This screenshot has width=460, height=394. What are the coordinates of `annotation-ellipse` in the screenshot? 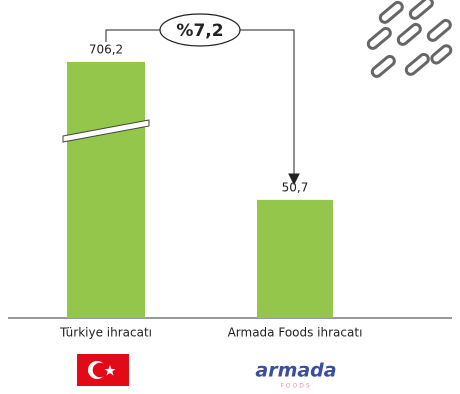 It's located at (200, 30).